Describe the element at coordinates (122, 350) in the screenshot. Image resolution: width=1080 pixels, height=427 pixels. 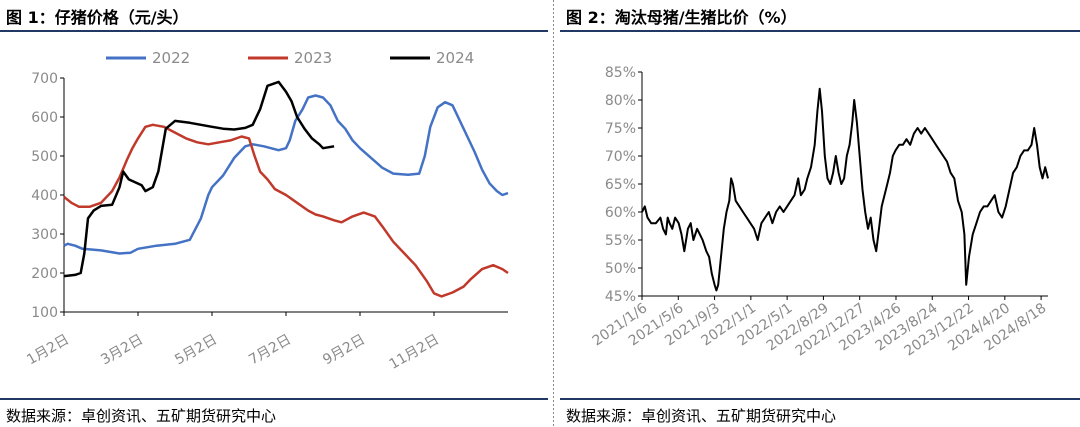
I see `x-tick-label: 3月2日` at that location.